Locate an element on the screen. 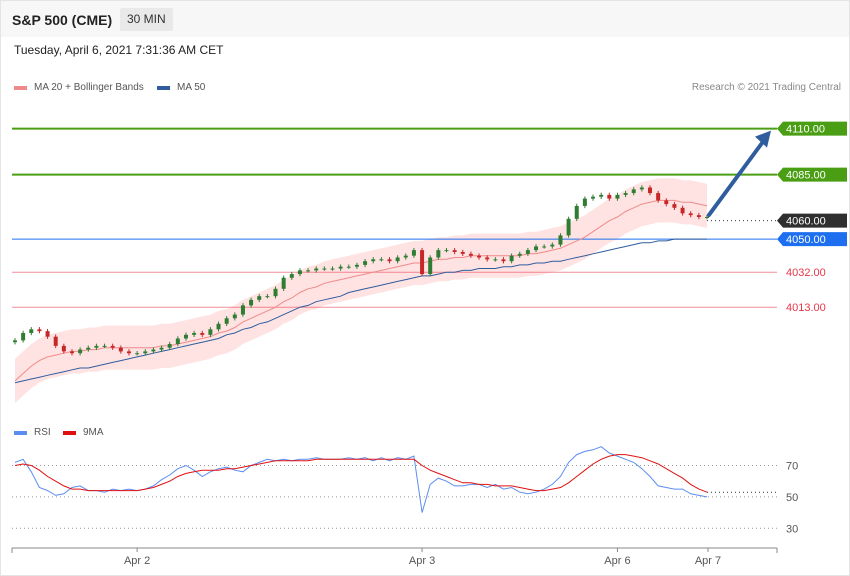 The height and width of the screenshot is (576, 850). level-label-support: 4032.00 is located at coordinates (806, 273).